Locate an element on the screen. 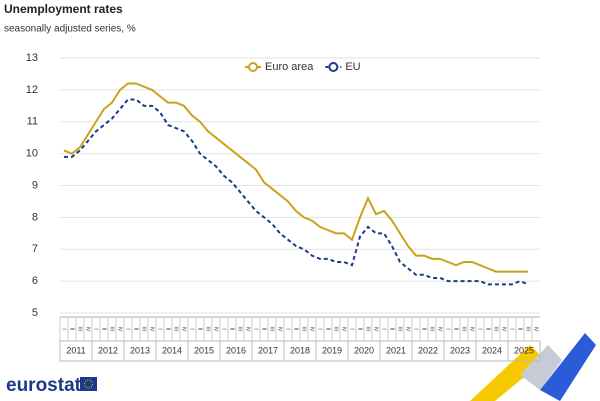 The width and height of the screenshot is (600, 401). chart-title: Unemployment rates is located at coordinates (63, 9).